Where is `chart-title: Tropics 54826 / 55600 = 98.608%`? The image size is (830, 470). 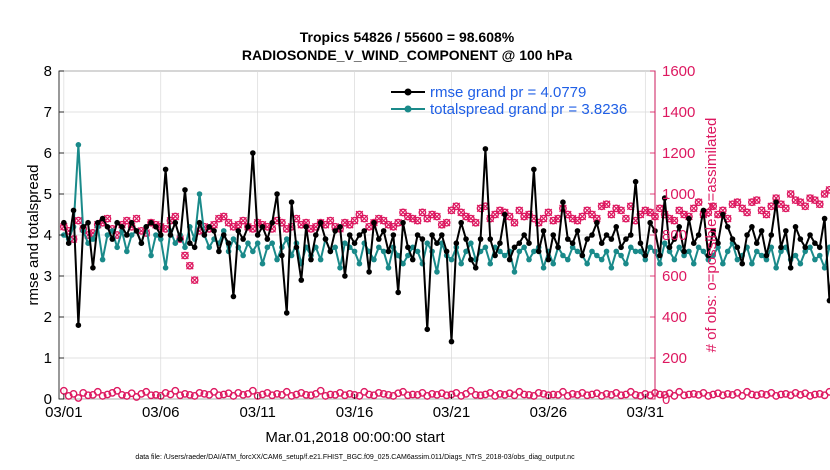
chart-title: Tropics 54826 / 55600 = 98.608% is located at coordinates (407, 37).